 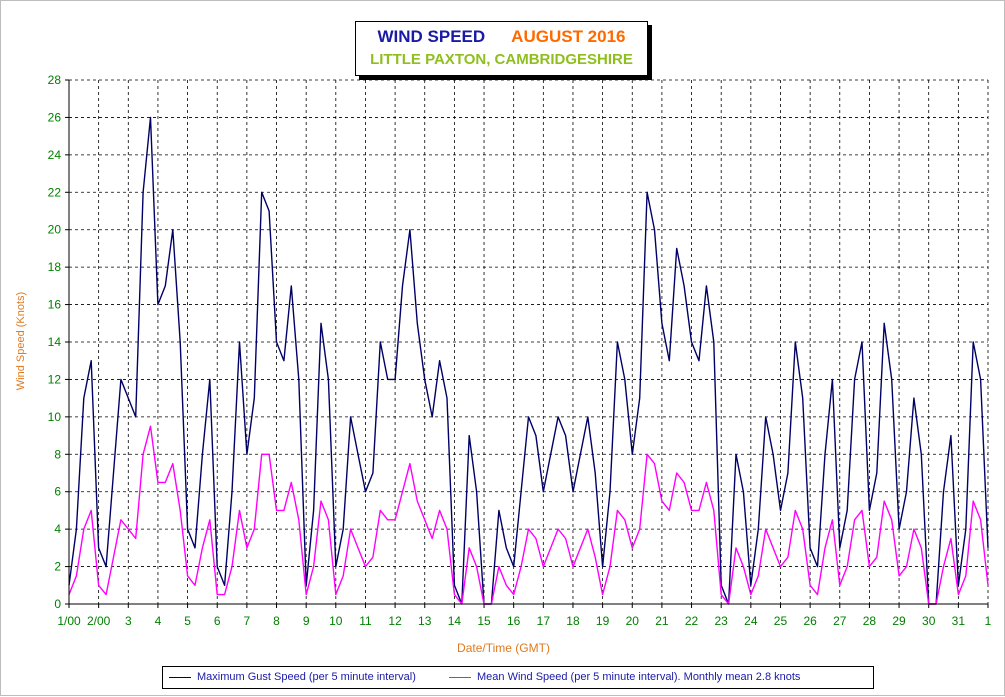 I want to click on x-tick-label: 19, so click(x=603, y=621).